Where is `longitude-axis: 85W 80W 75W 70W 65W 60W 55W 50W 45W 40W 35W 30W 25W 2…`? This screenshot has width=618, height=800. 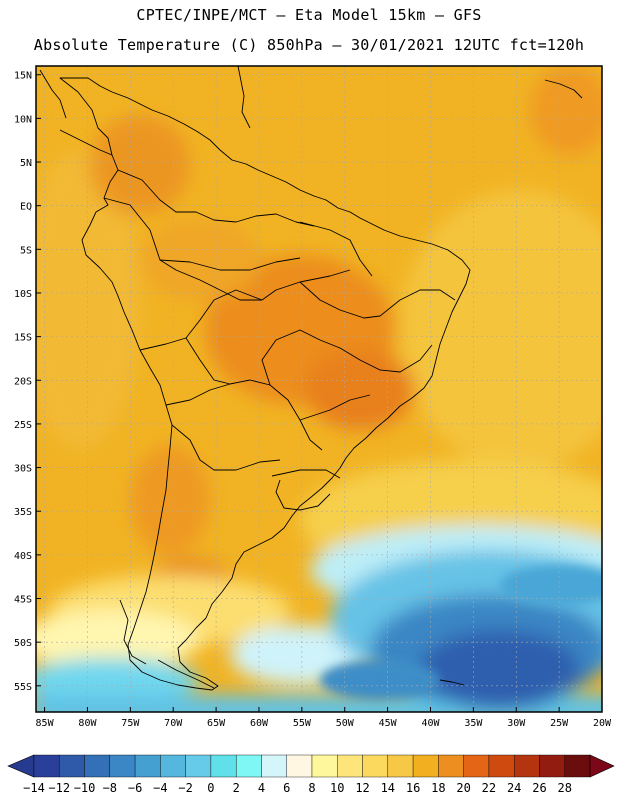 longitude-axis: 85W 80W 75W 70W 65W 60W 55W 50W 45W 40W 35W 30W 25W 2… is located at coordinates (324, 718).